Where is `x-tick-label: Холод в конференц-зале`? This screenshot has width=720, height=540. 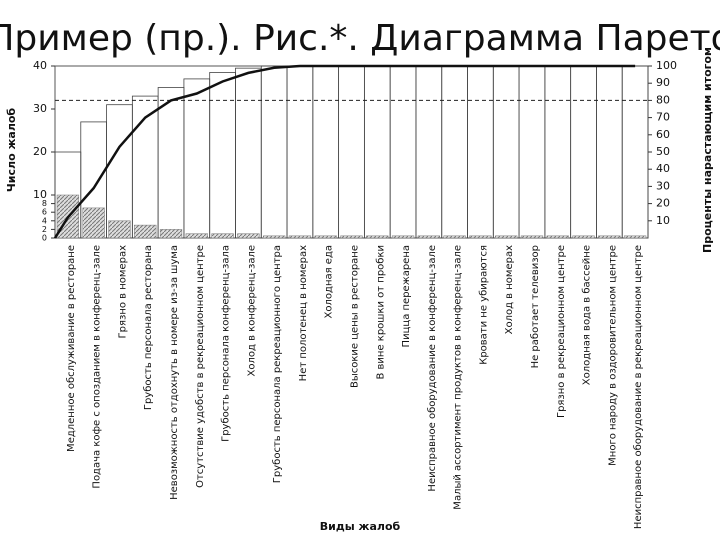 x-tick-label: Холод в конференц-зале is located at coordinates (251, 310).